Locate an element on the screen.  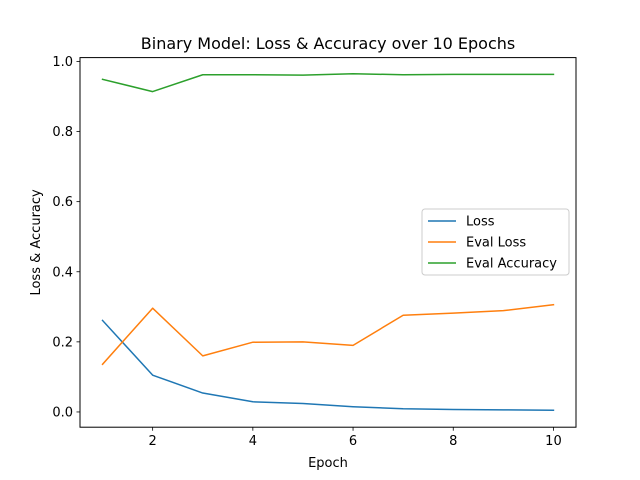
y-axis-label: Loss & Accuracy is located at coordinates (36, 242).